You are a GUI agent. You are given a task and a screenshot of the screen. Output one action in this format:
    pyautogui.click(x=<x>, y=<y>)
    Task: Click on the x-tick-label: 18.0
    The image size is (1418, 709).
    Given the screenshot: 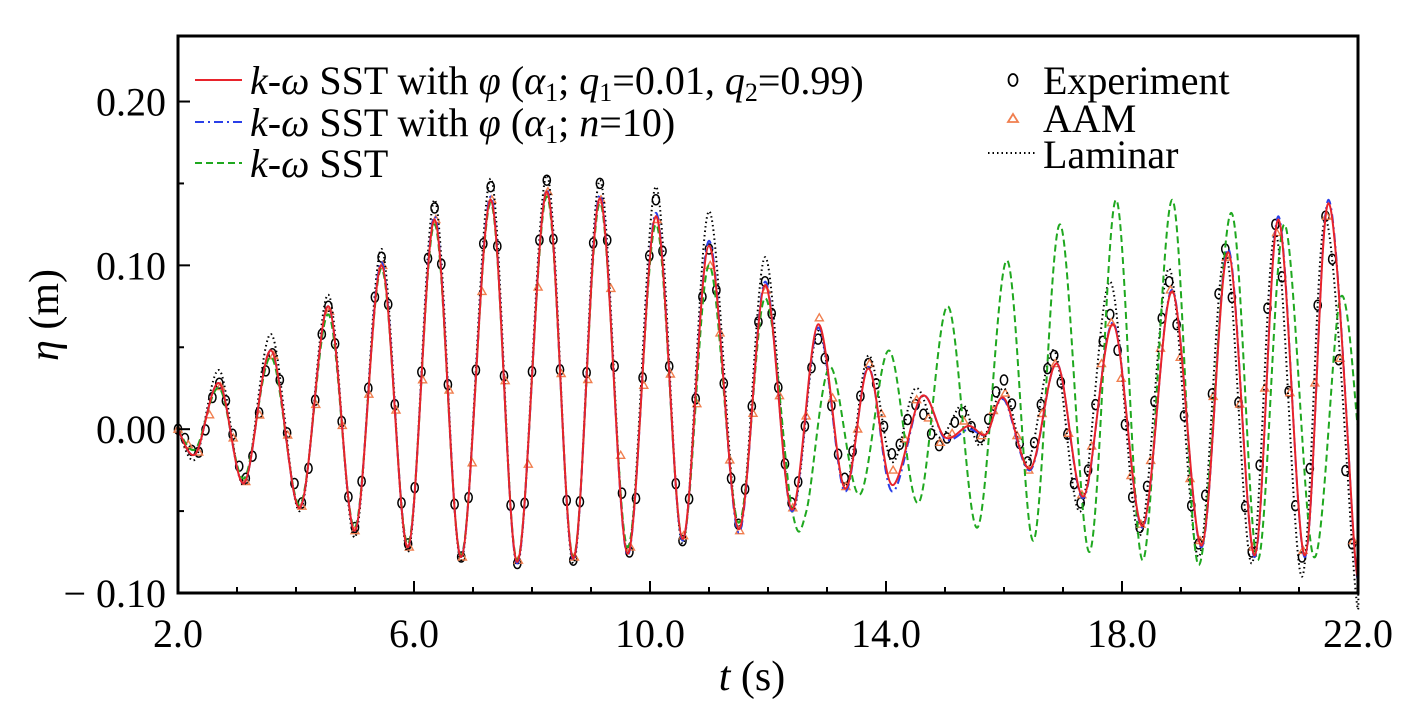 What is the action you would take?
    pyautogui.click(x=1122, y=633)
    